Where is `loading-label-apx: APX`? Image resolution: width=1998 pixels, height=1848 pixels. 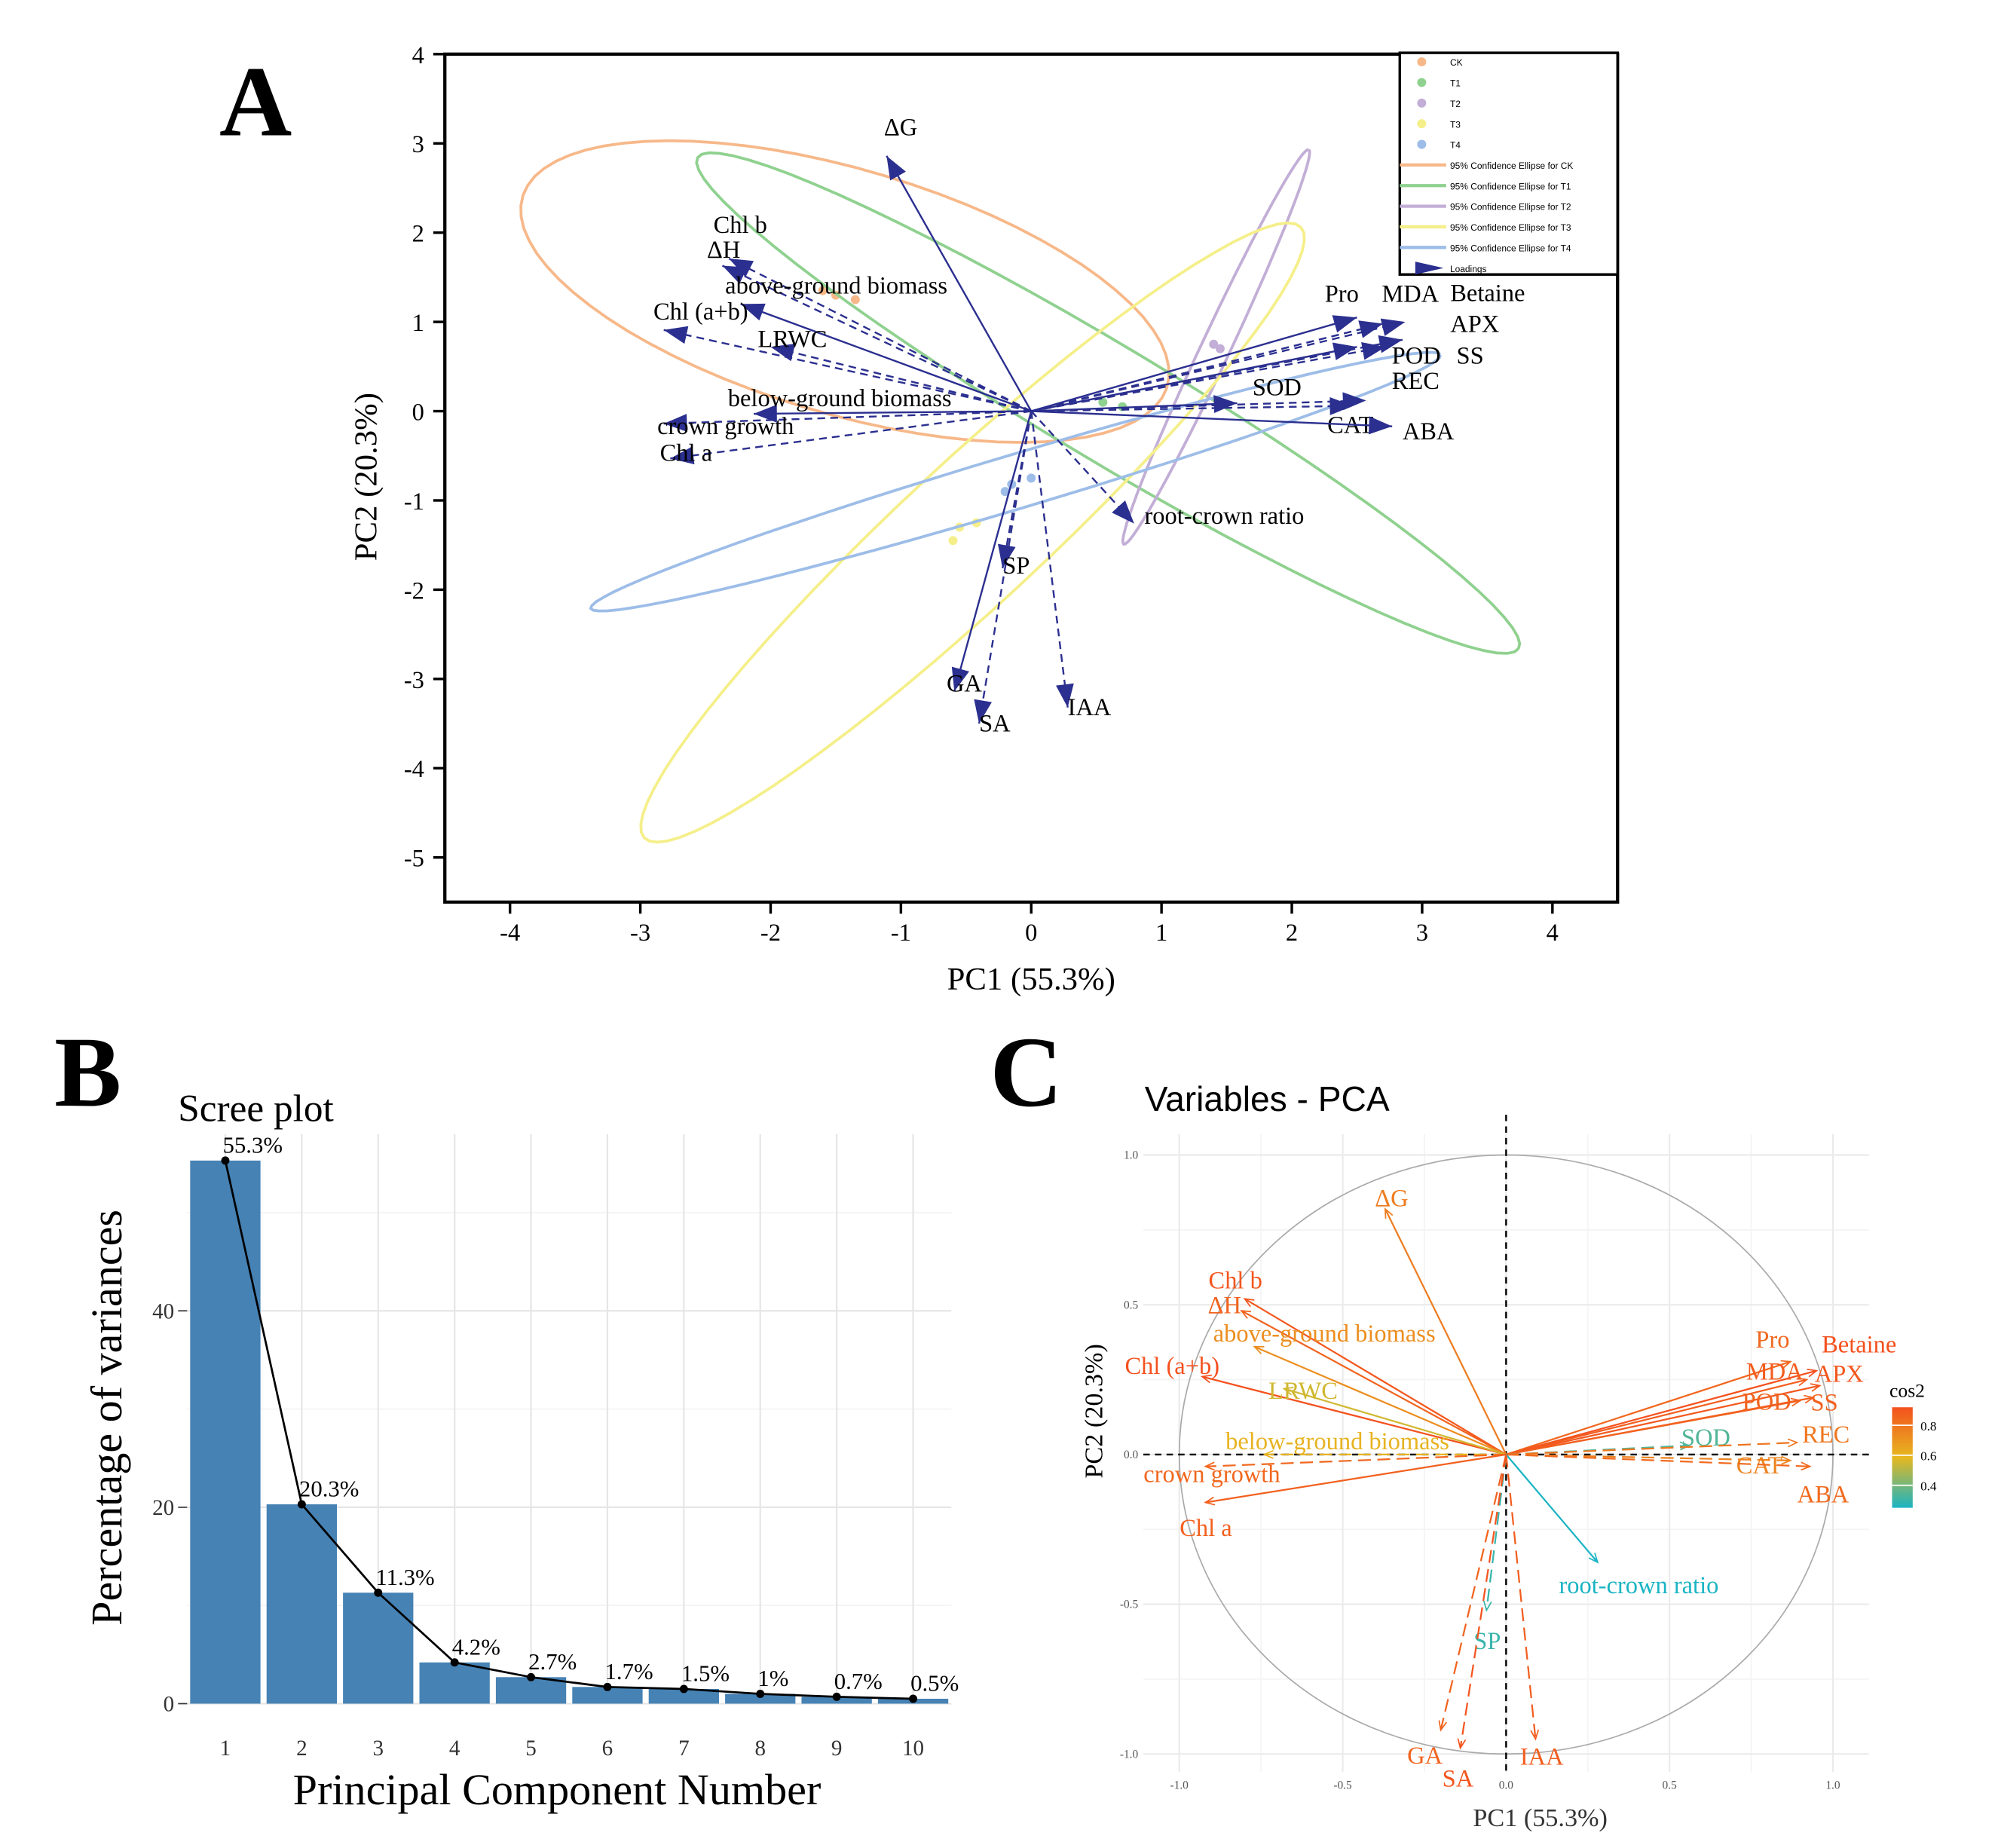
loading-label-apx: APX is located at coordinates (1474, 324).